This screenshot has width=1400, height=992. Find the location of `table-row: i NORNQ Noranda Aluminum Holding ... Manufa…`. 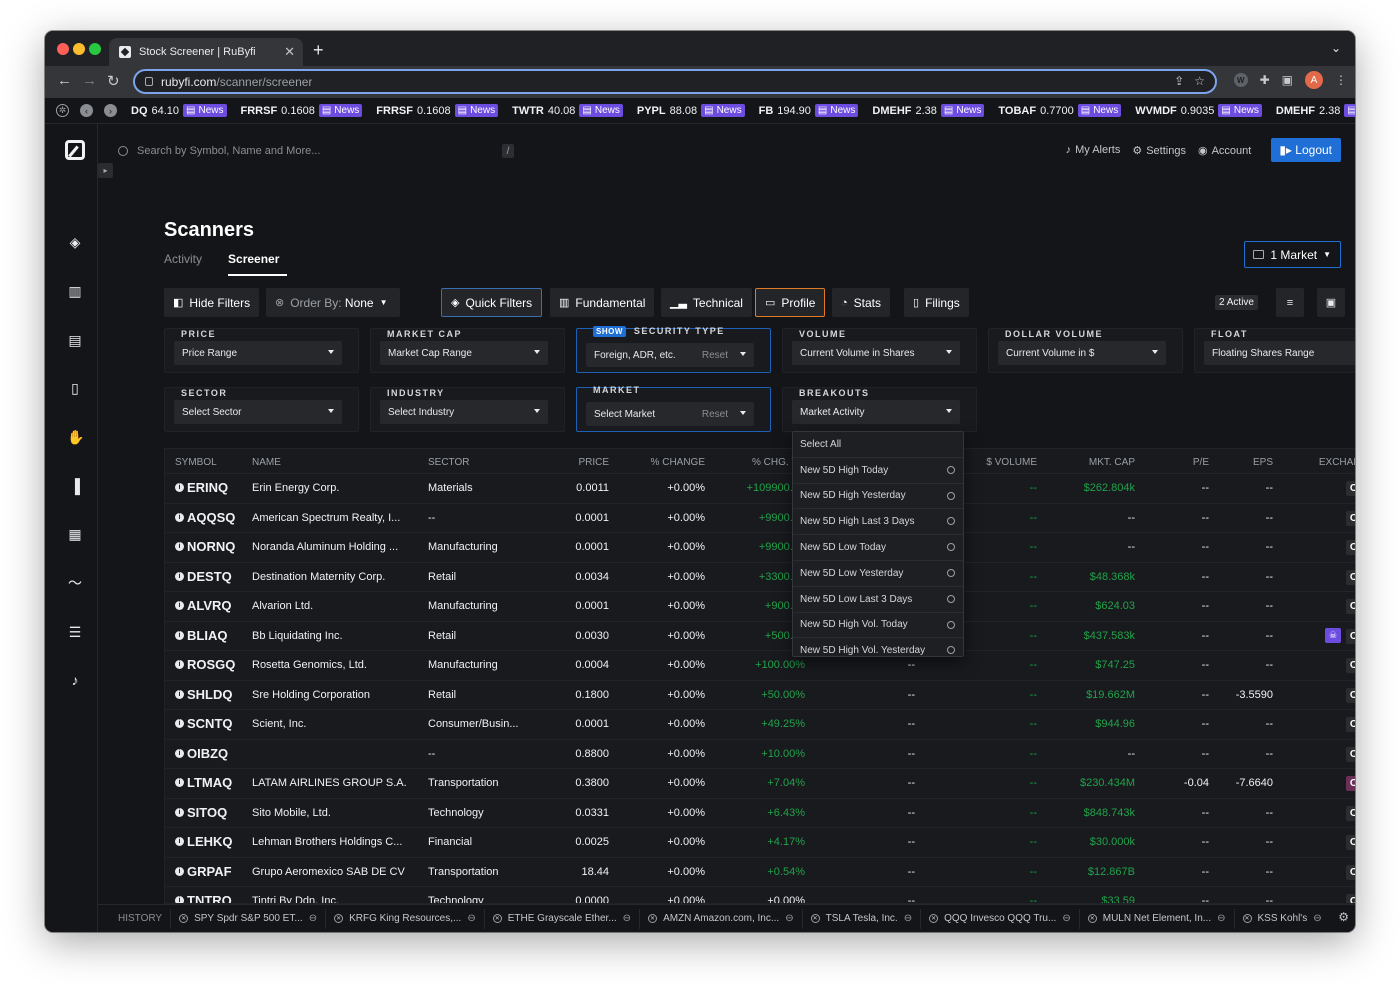

table-row: i NORNQ Noranda Aluminum Holding ... Manufa… is located at coordinates (760, 547).